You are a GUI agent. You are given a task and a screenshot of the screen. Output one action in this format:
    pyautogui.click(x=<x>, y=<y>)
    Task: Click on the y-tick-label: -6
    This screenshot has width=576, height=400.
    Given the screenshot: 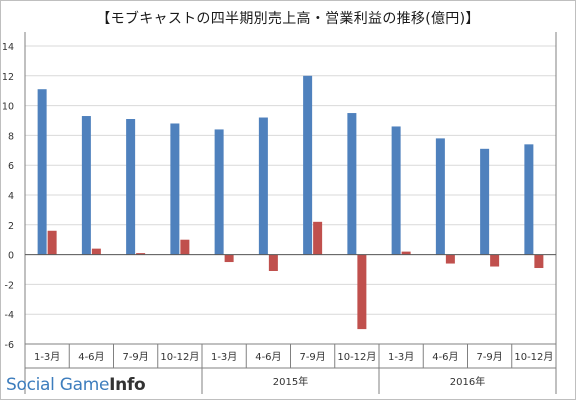 What is the action you would take?
    pyautogui.click(x=9, y=345)
    